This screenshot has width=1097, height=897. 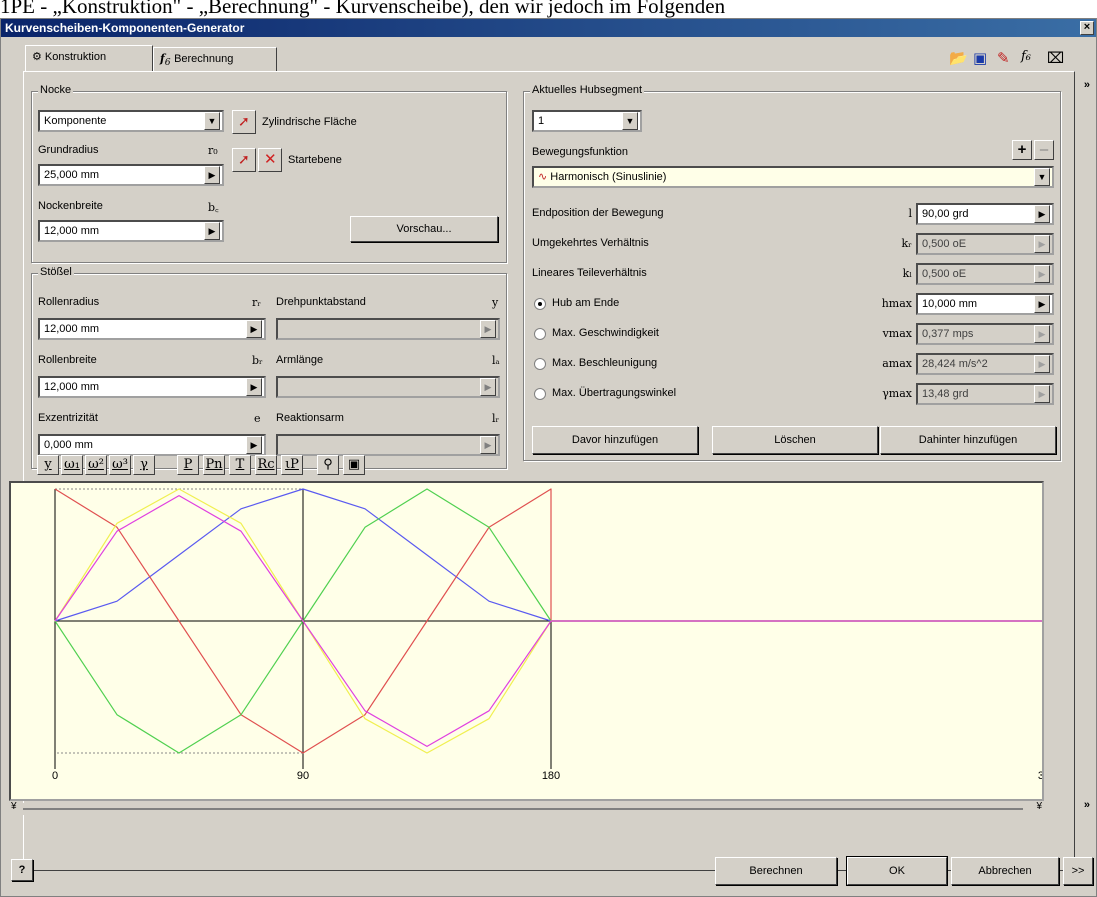 What do you see at coordinates (1026, 56) in the screenshot?
I see `calc-icon: f₆` at bounding box center [1026, 56].